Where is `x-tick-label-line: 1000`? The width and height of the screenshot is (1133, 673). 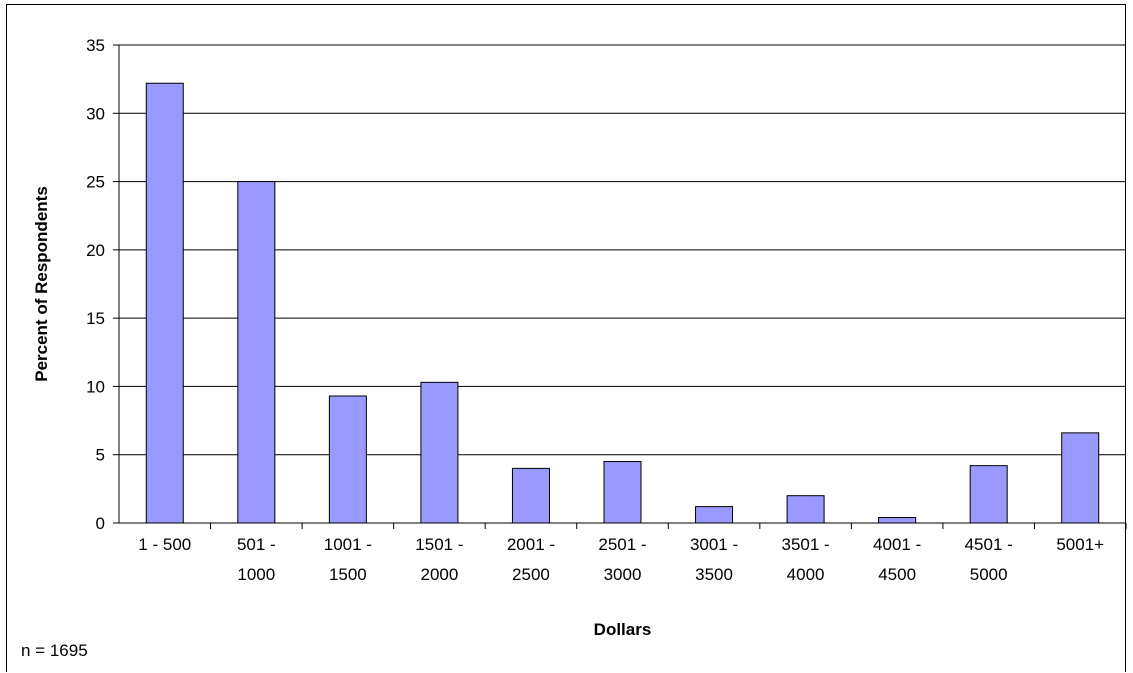
x-tick-label-line: 1000 is located at coordinates (256, 574).